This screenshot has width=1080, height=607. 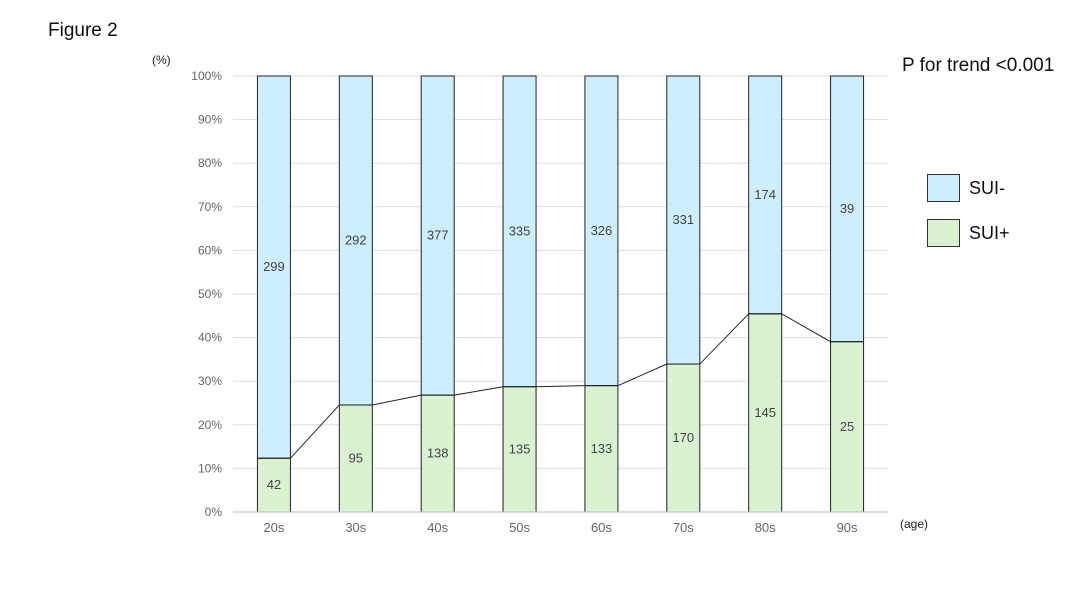 What do you see at coordinates (273, 527) in the screenshot?
I see `x-tick-label: 20s` at bounding box center [273, 527].